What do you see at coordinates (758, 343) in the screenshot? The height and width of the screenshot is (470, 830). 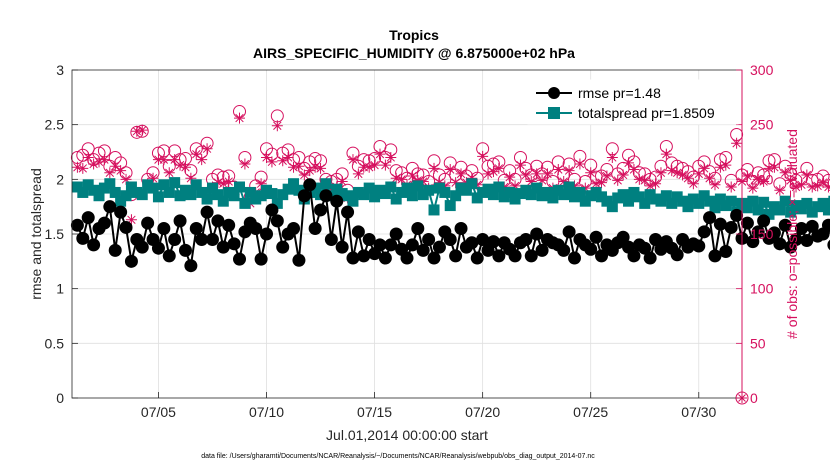 I see `right-y-tick-label: 50` at bounding box center [758, 343].